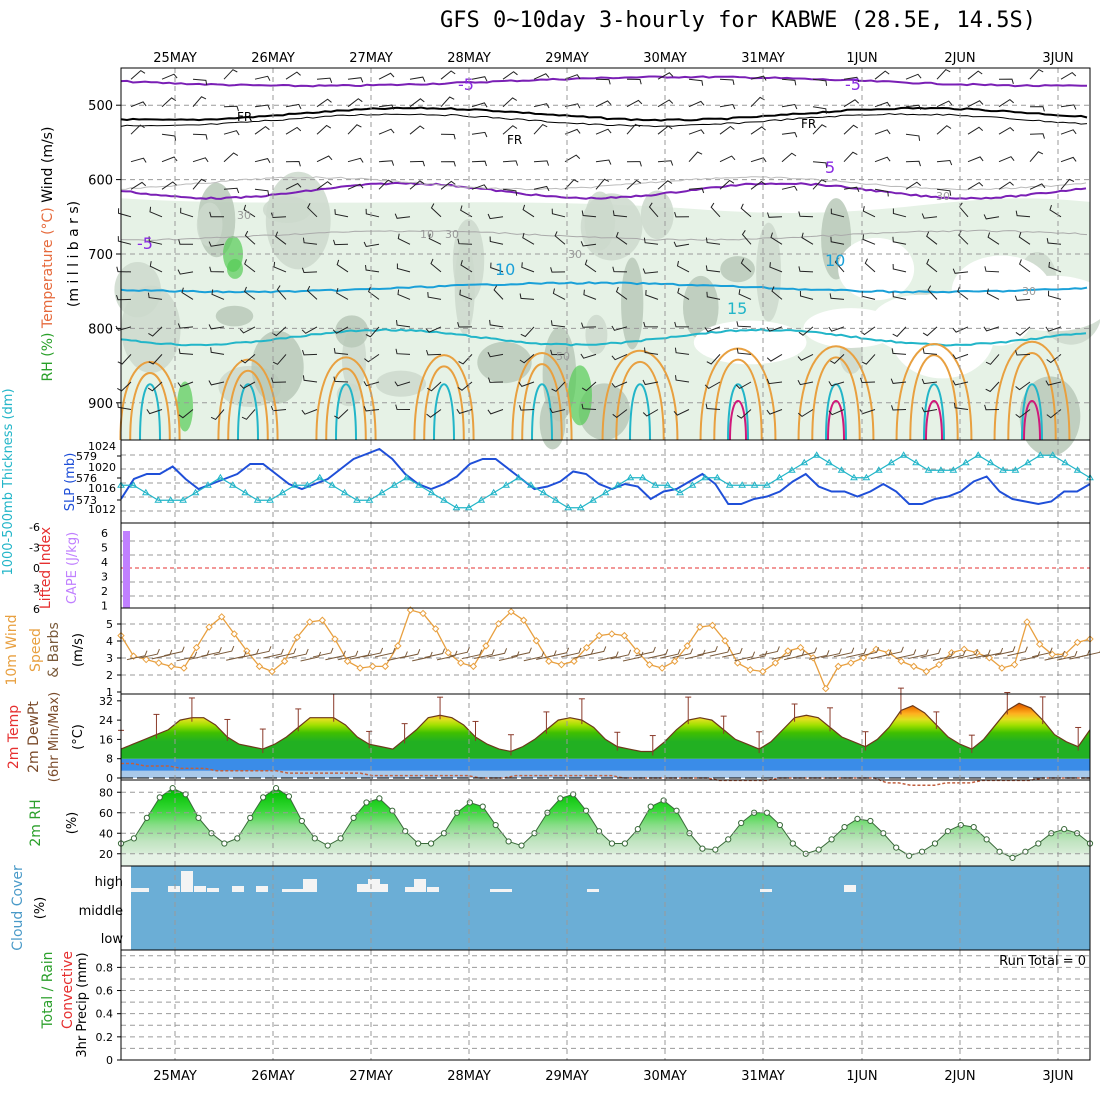  I want to click on contour-freezing-level, so click(604, 114).